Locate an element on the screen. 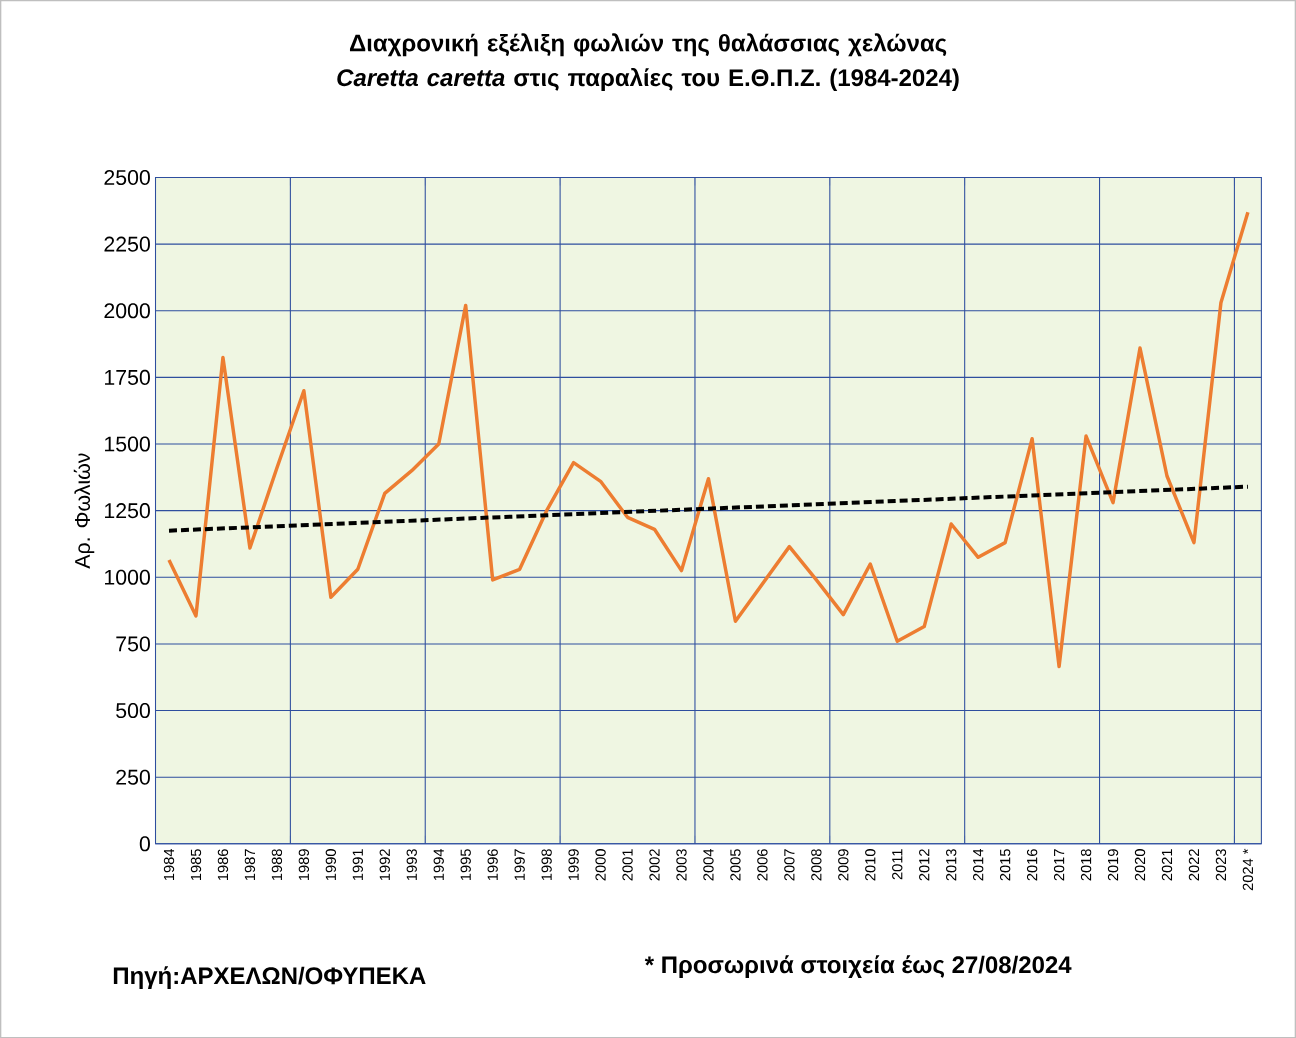  x-tick-label: 1996 is located at coordinates (492, 864).